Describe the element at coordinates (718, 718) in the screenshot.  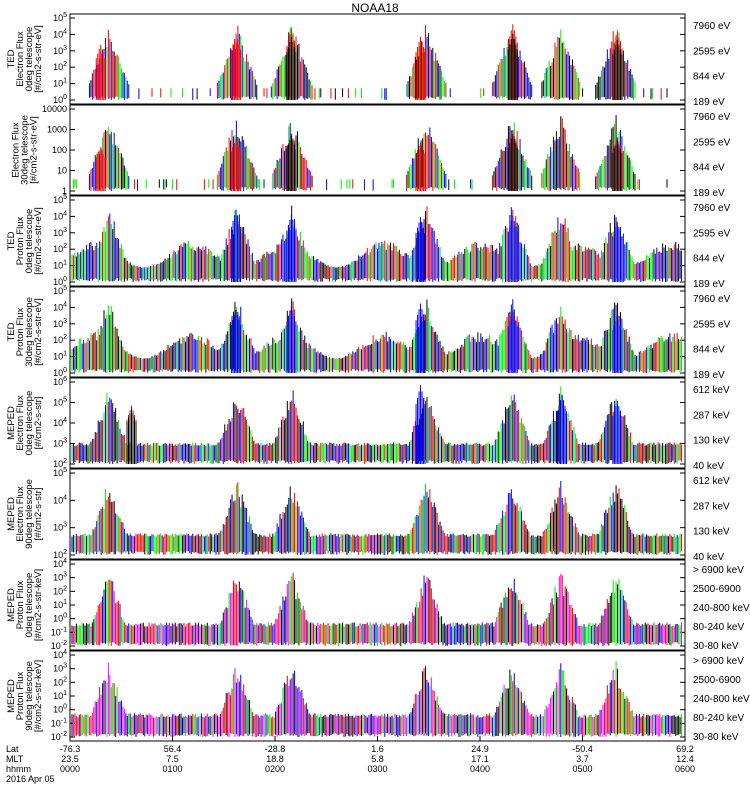
I see `legend-entry: 80-240 keV` at that location.